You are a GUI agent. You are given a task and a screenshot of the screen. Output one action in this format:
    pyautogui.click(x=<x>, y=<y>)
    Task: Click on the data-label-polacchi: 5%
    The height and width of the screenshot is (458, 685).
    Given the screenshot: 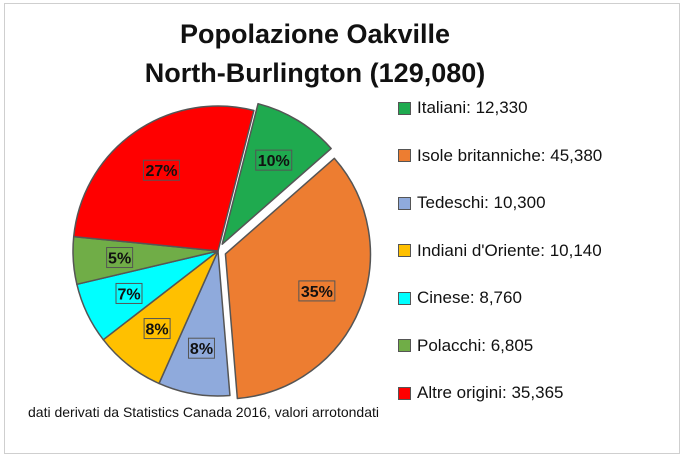 What is the action you would take?
    pyautogui.click(x=119, y=259)
    